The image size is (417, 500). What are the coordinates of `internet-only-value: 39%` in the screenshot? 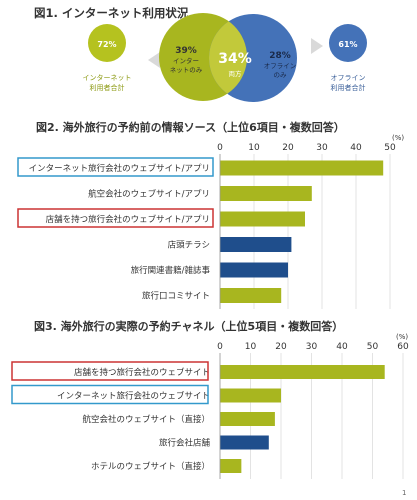 It's located at (186, 51).